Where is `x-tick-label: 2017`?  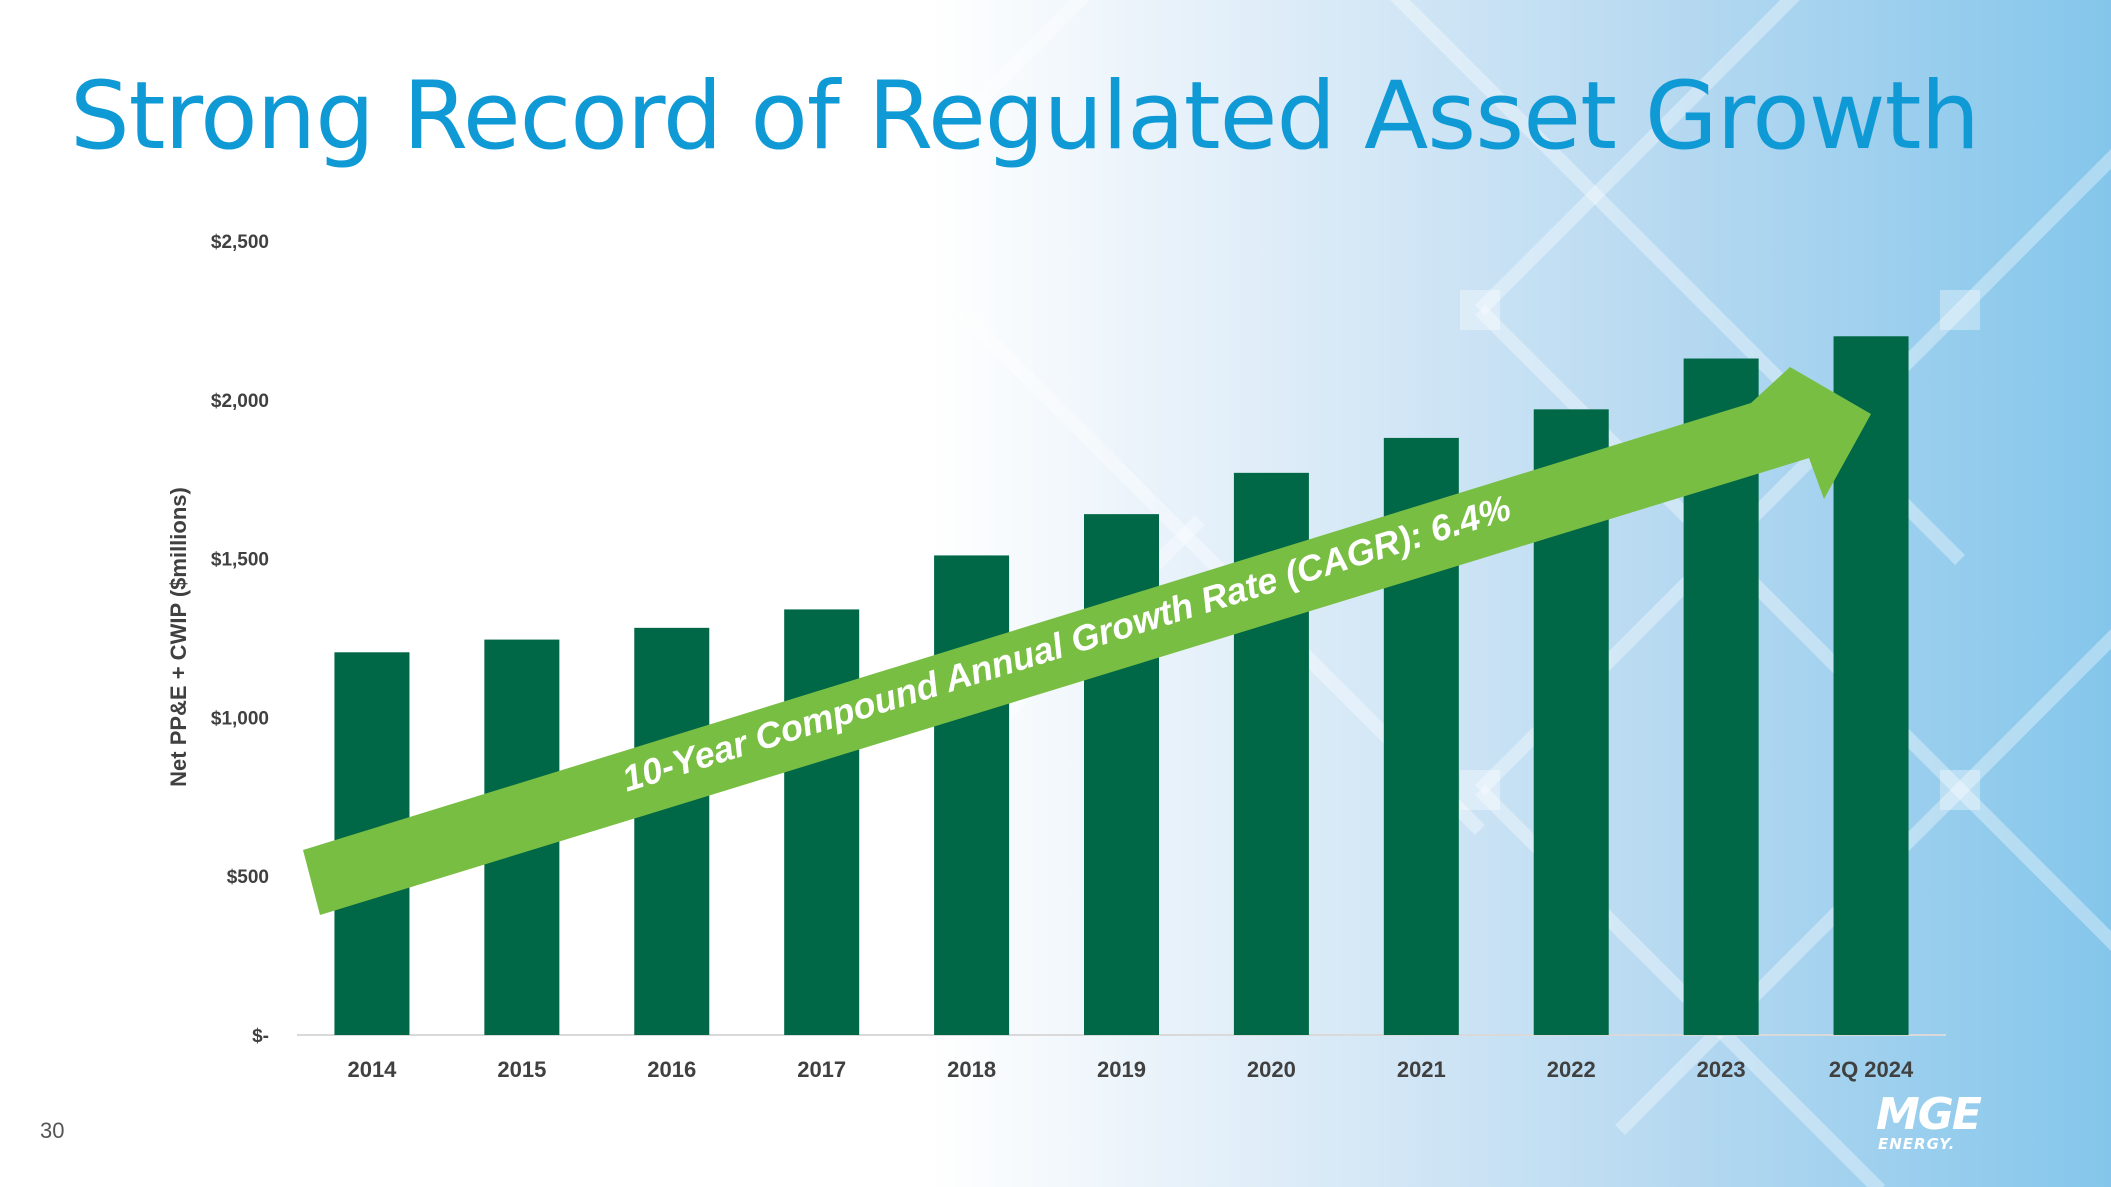
x-tick-label: 2017 is located at coordinates (821, 1069).